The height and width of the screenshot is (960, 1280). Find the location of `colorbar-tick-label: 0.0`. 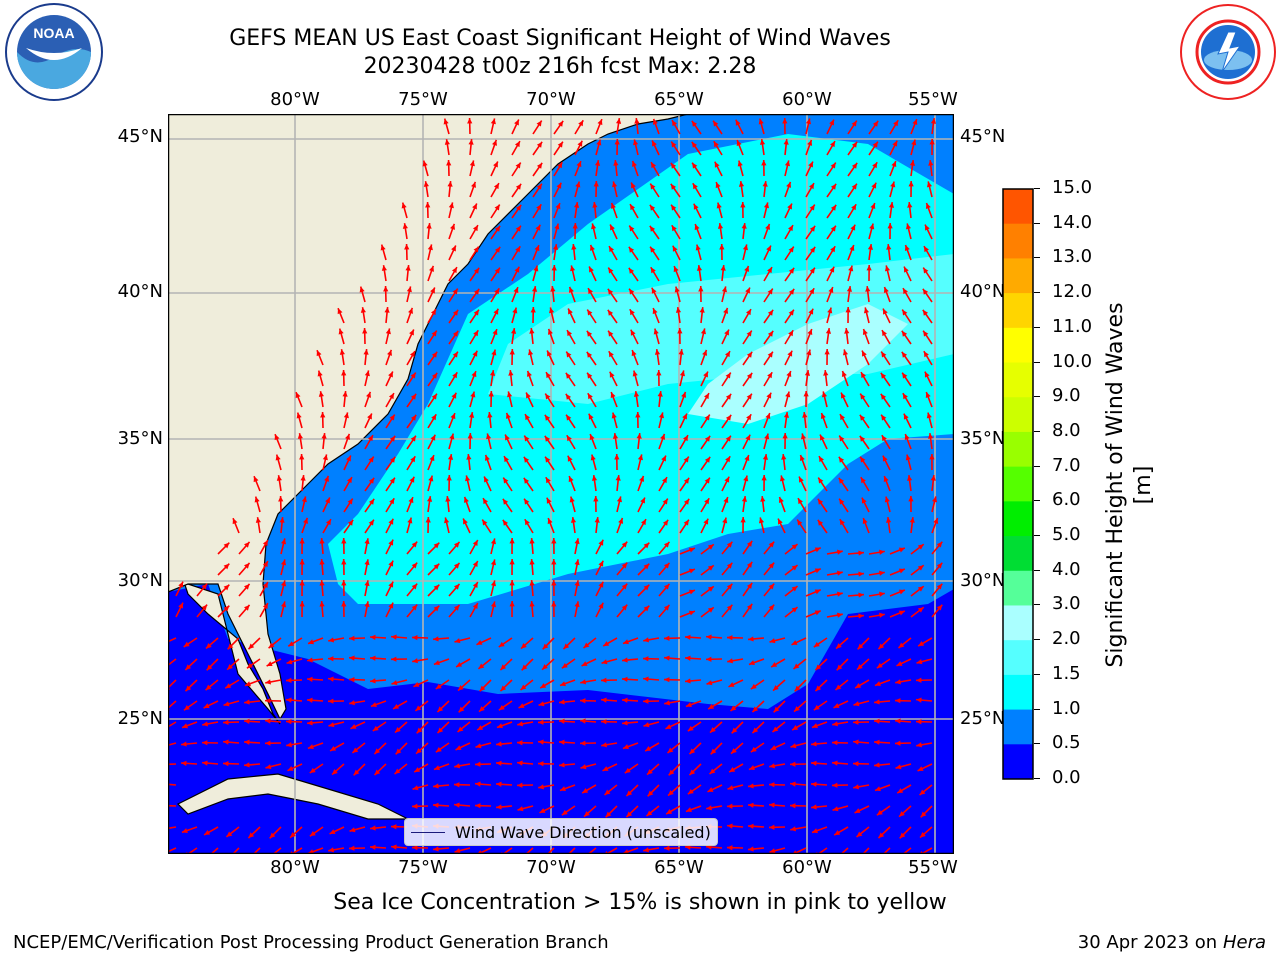

colorbar-tick-label: 0.0 is located at coordinates (1066, 777).